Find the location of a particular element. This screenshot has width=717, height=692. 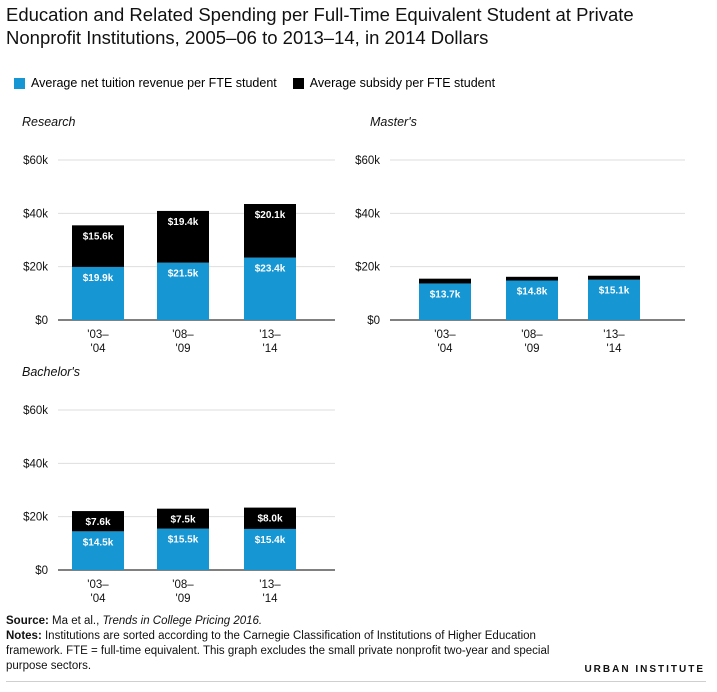

source-italic: Trends in College Pricing 2016. is located at coordinates (182, 621).